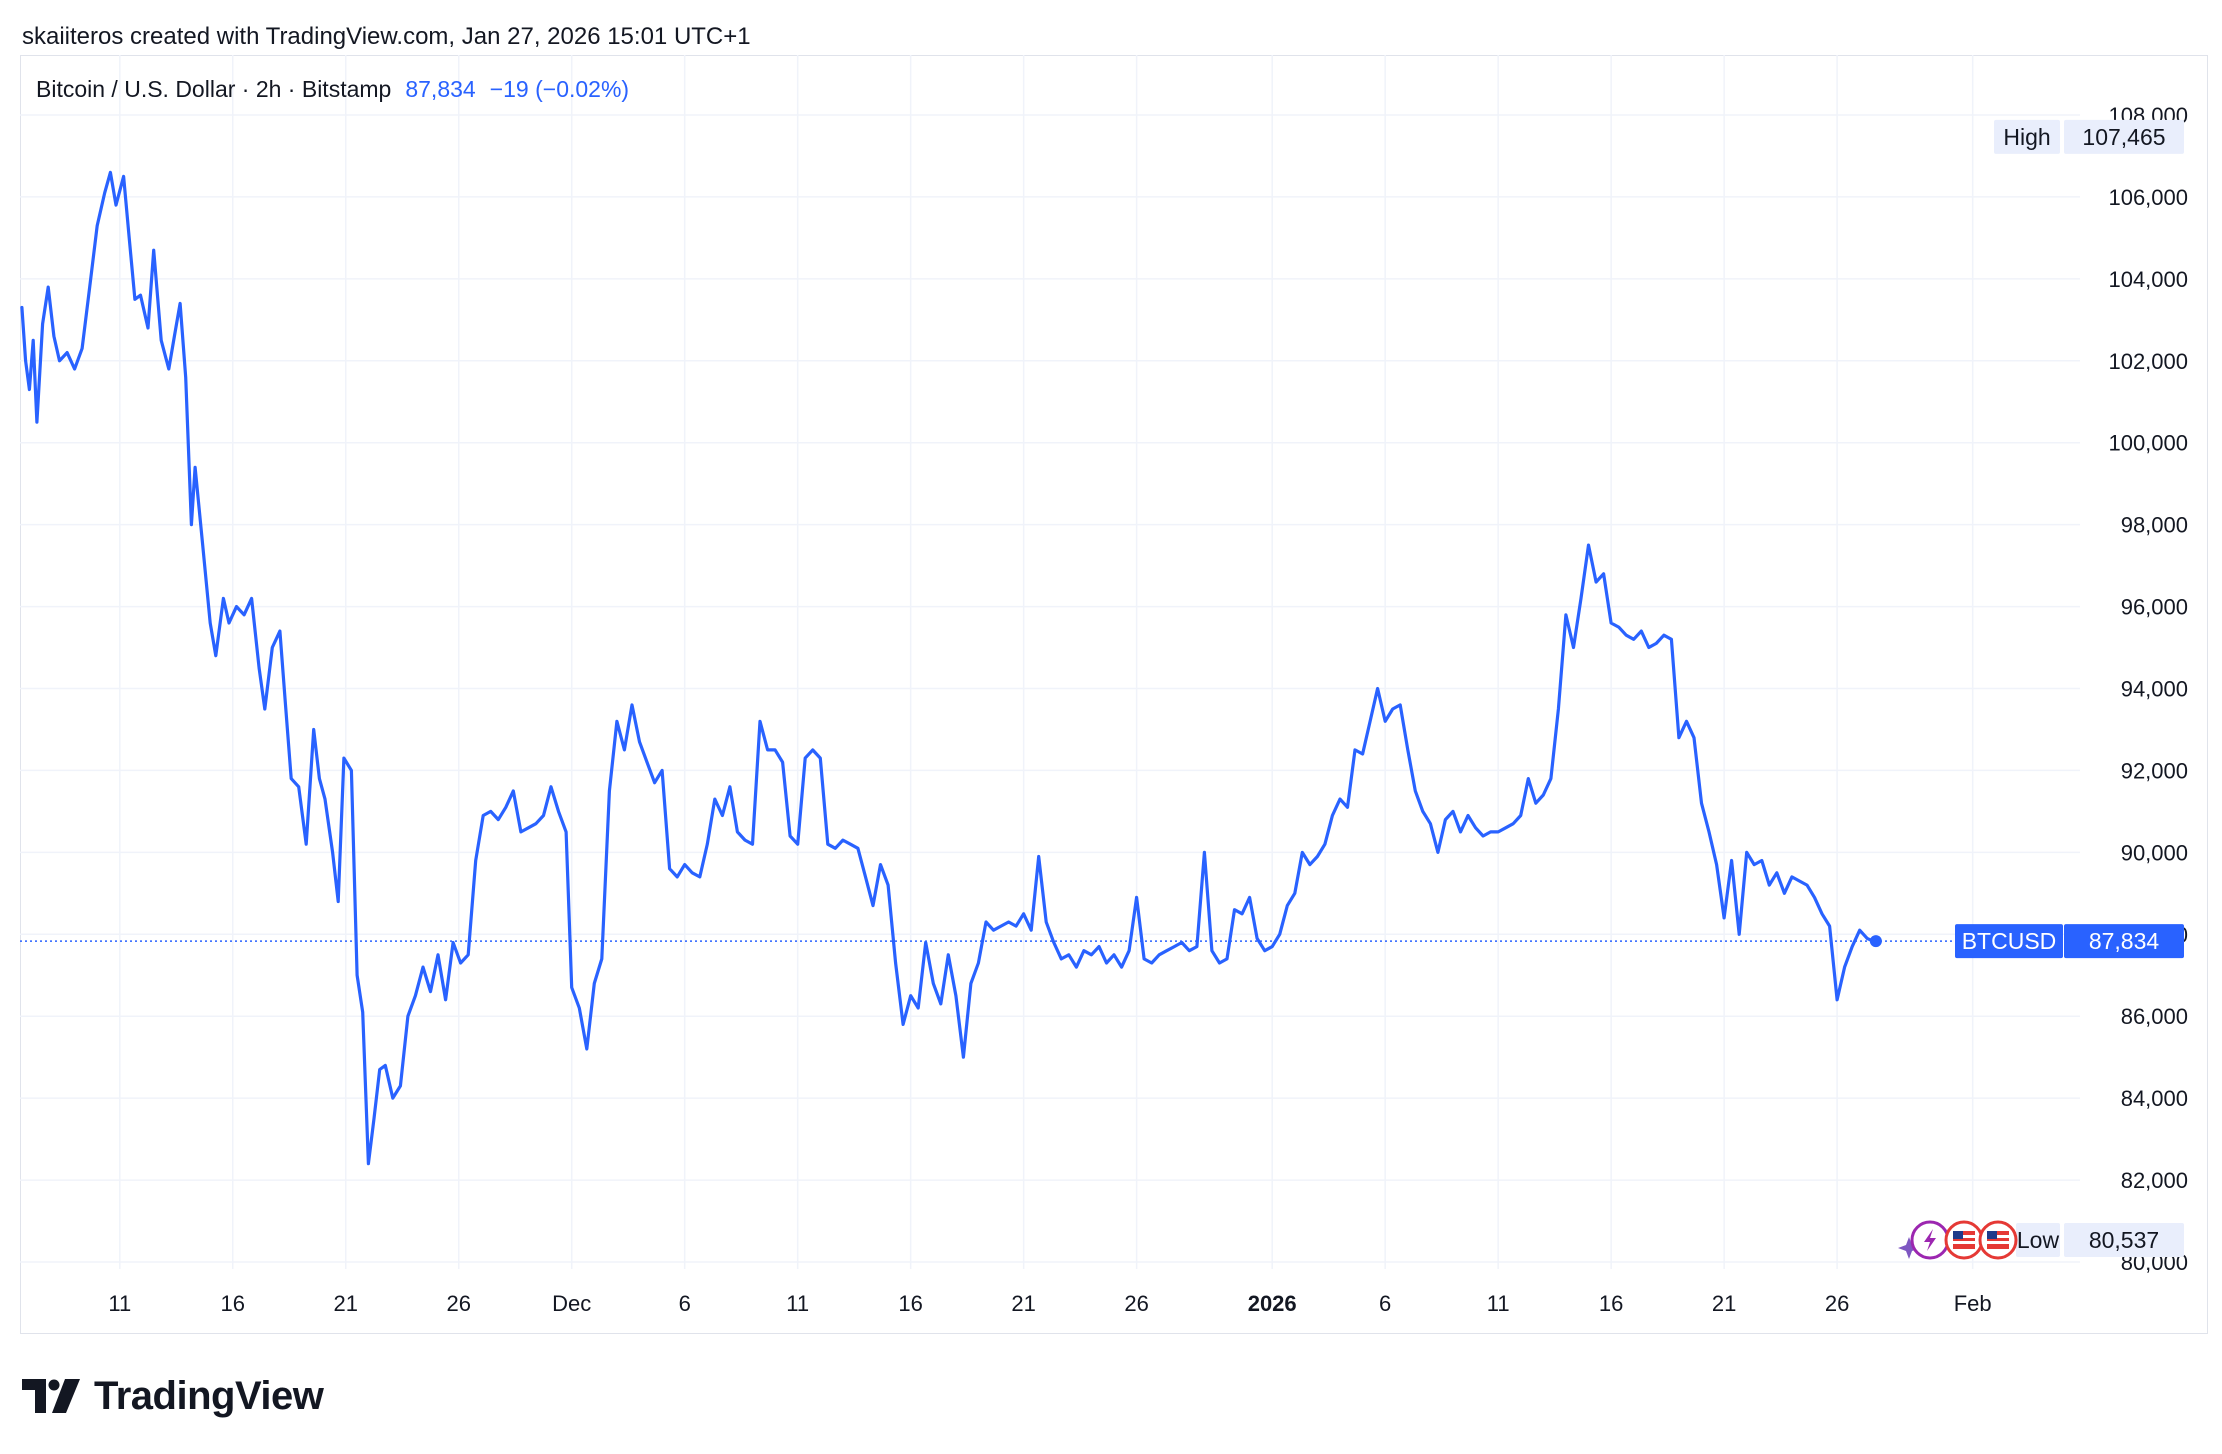  I want to click on y-tick-label: 106,000, so click(2148, 197).